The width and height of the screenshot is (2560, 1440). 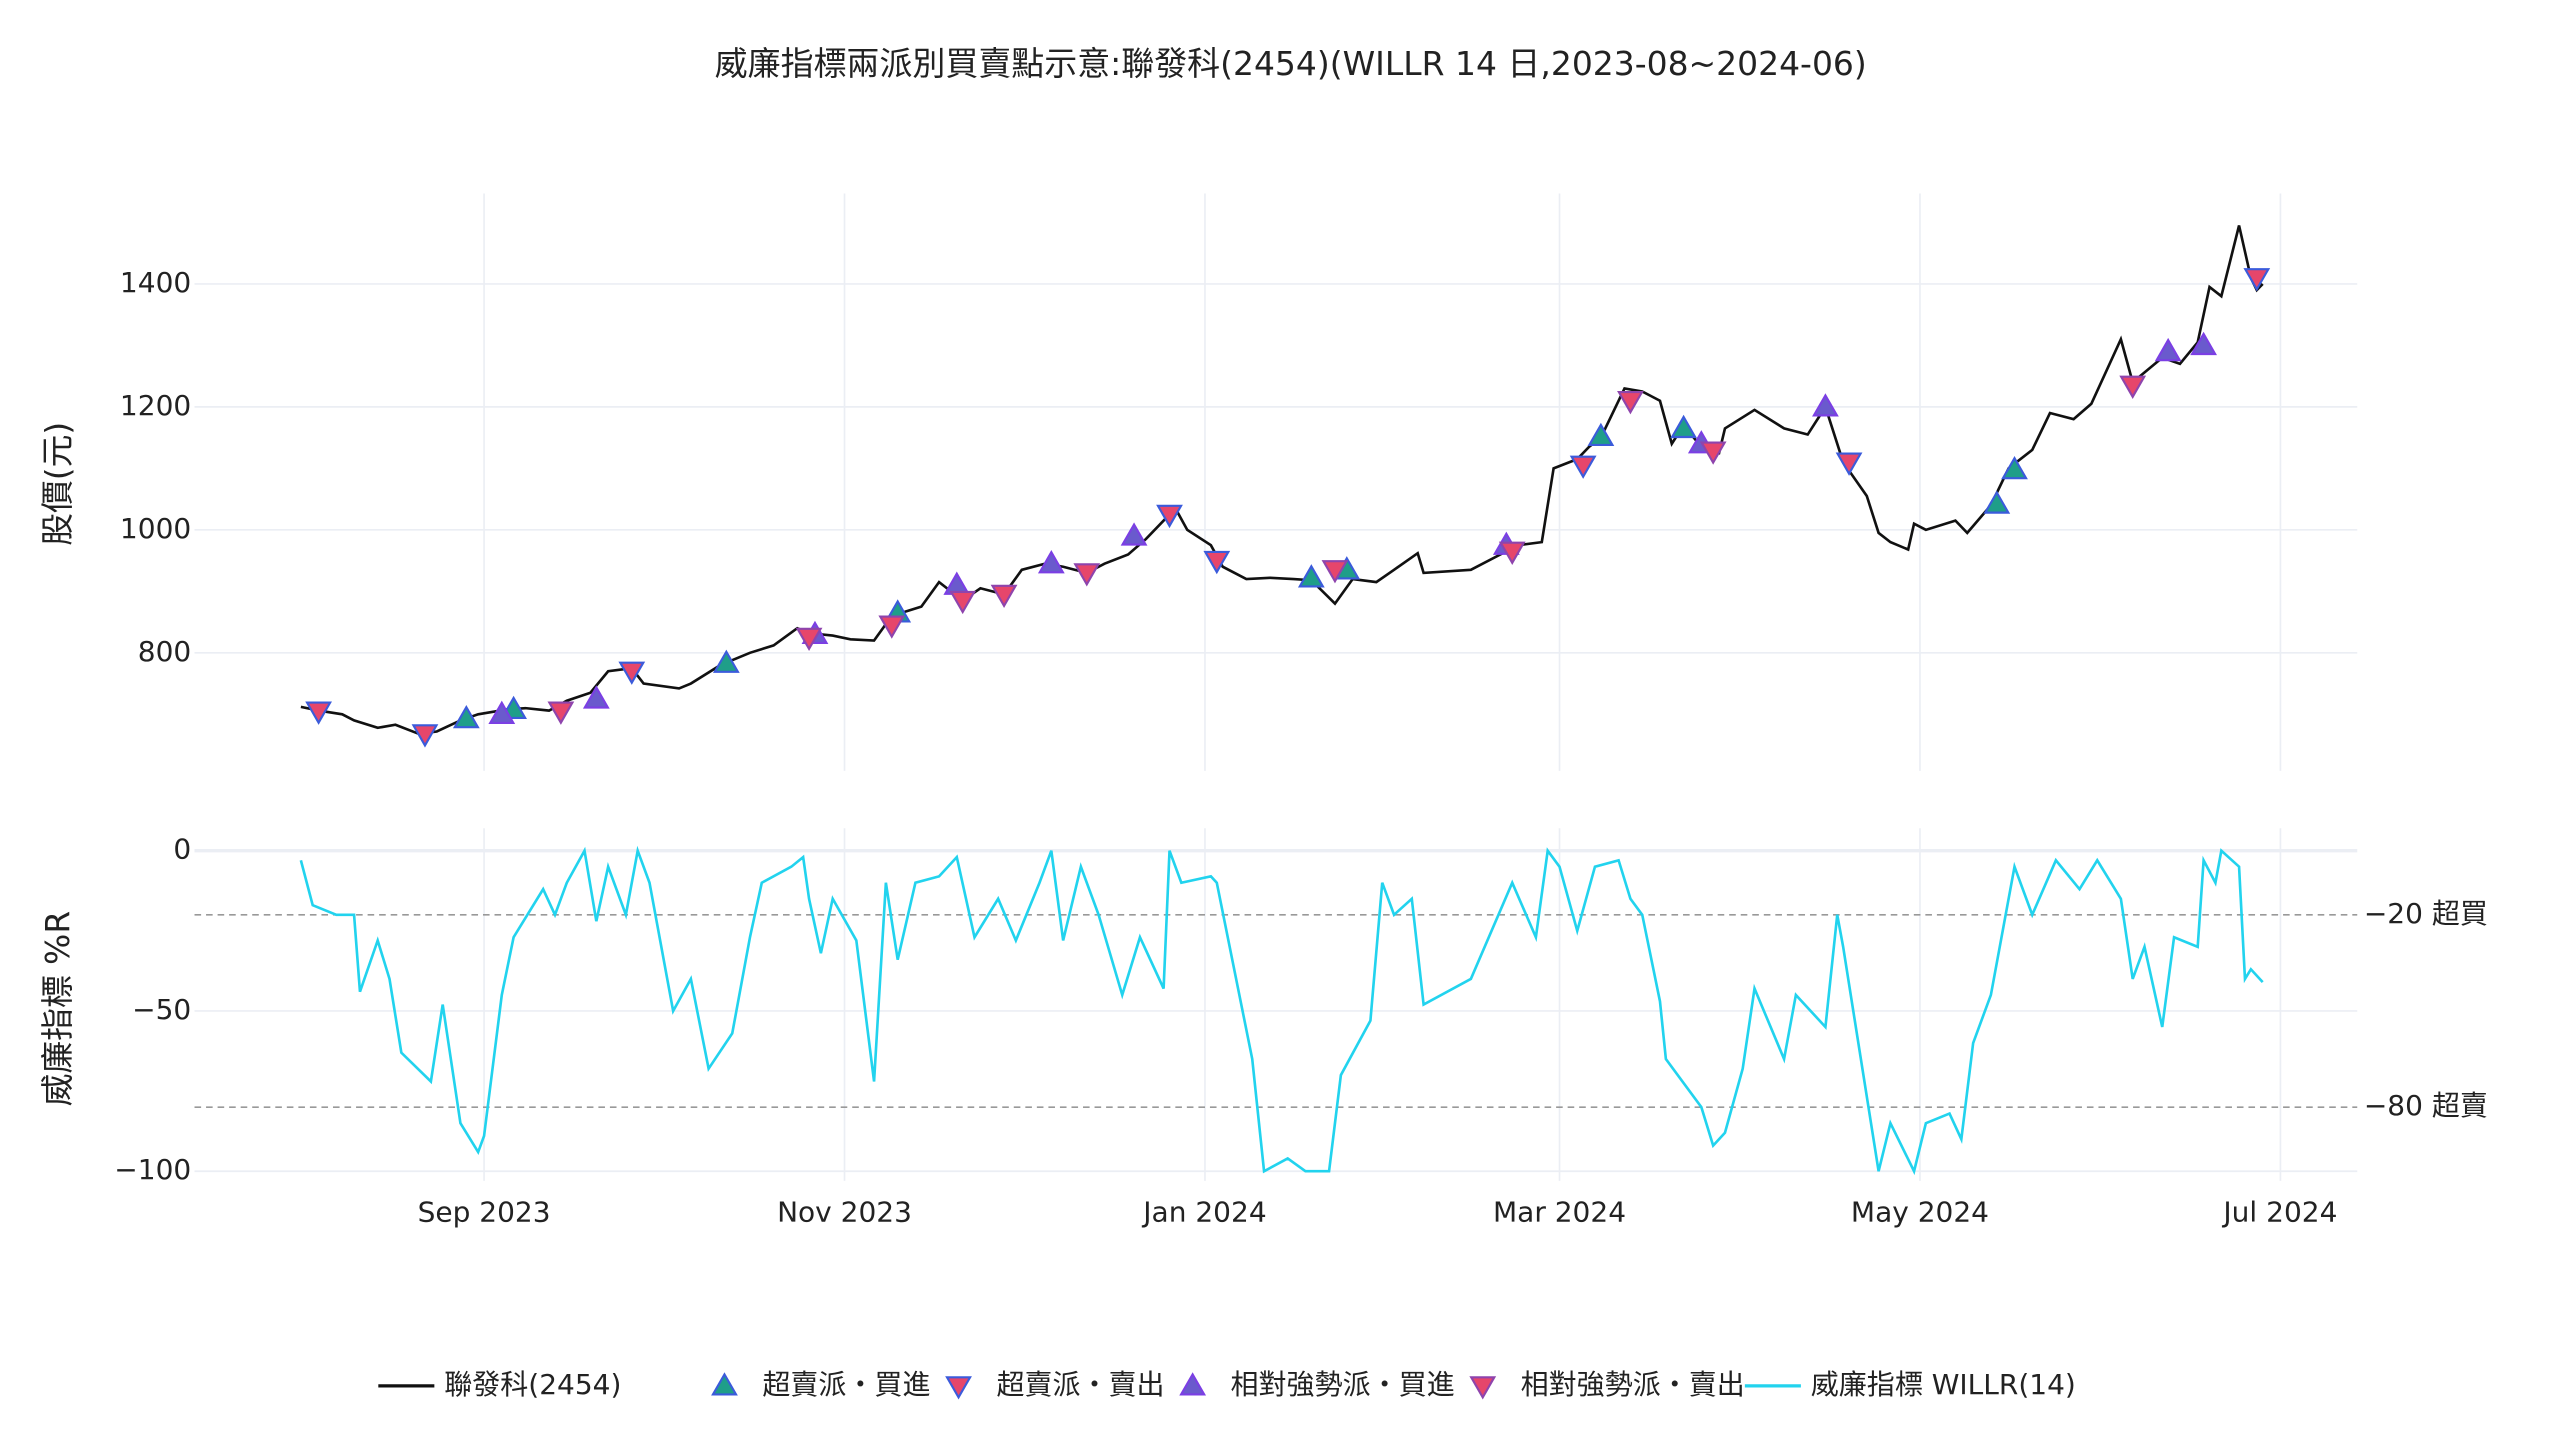 What do you see at coordinates (2279, 1212) in the screenshot?
I see `x-tick-label: Jul 2024` at bounding box center [2279, 1212].